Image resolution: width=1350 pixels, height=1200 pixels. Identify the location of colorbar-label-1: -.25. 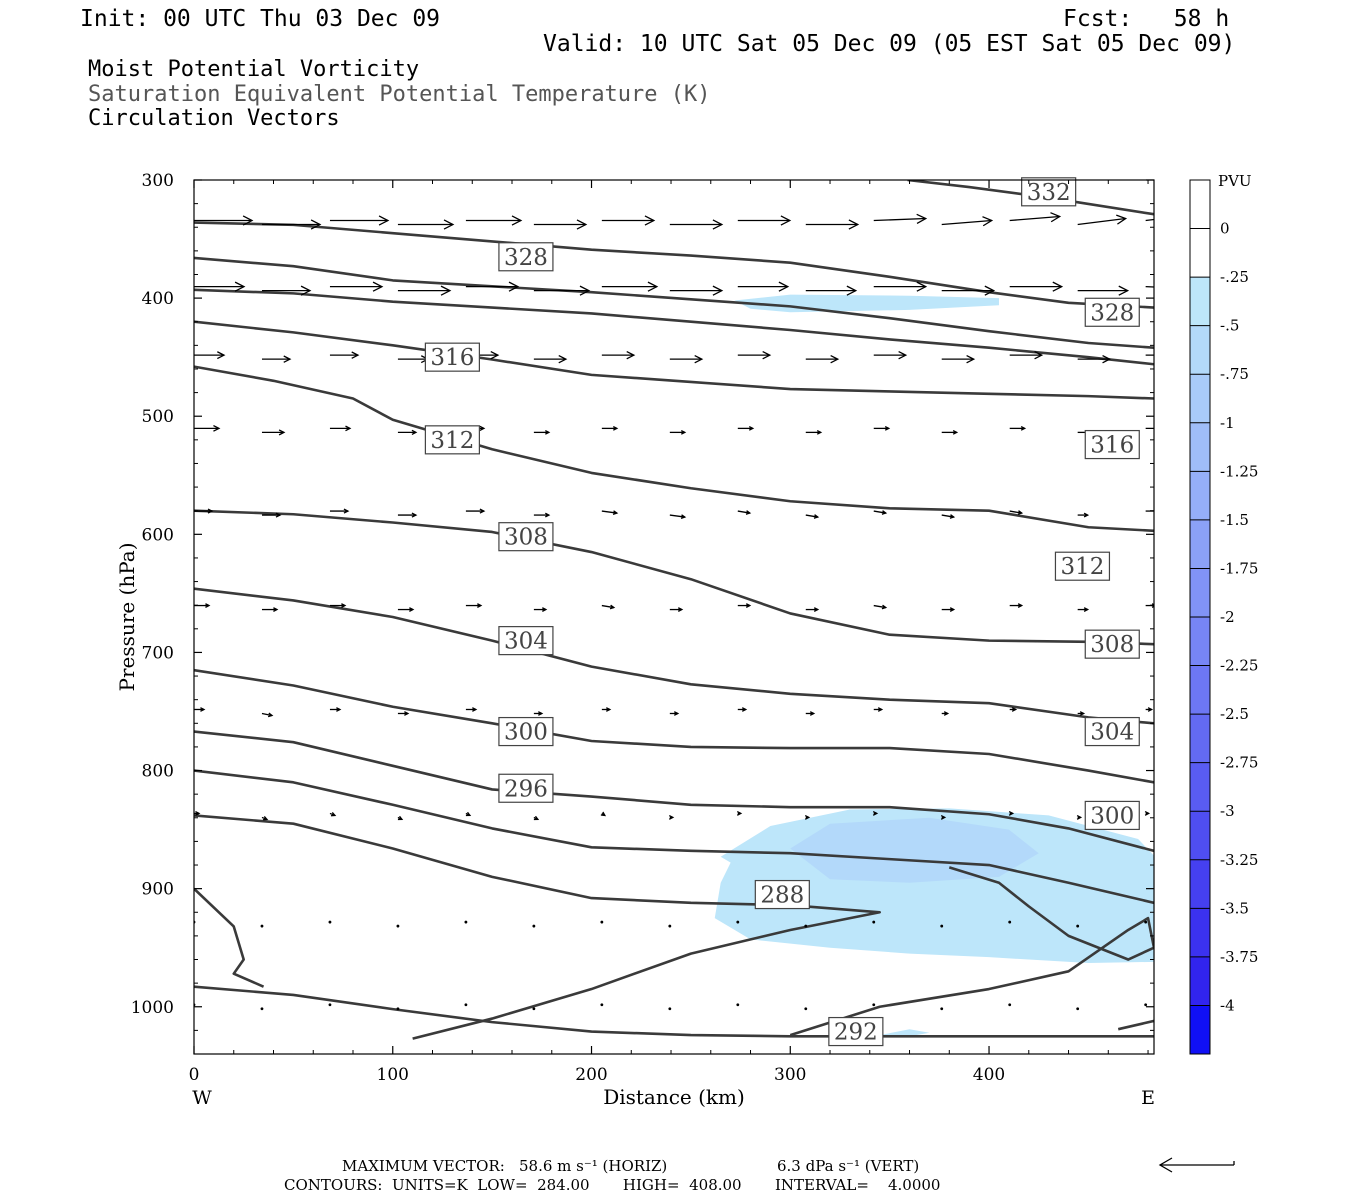
(1234, 277).